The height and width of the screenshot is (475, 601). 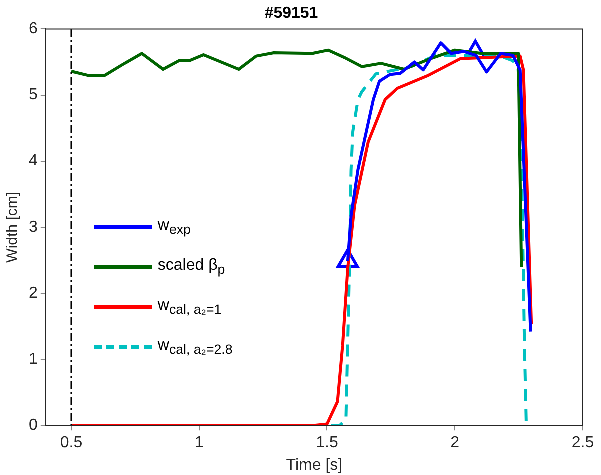 I want to click on x-tick-label: 2.5, so click(x=583, y=443).